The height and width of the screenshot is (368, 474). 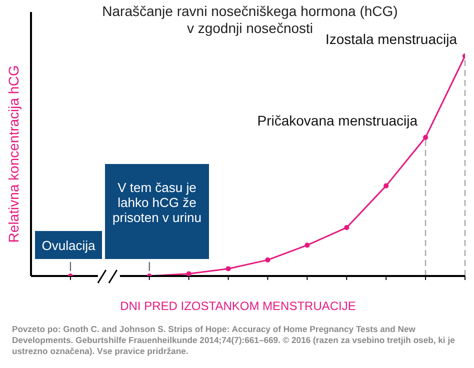 What do you see at coordinates (14, 154) in the screenshot?
I see `y-axis-title: Relativna koncentracija hCG` at bounding box center [14, 154].